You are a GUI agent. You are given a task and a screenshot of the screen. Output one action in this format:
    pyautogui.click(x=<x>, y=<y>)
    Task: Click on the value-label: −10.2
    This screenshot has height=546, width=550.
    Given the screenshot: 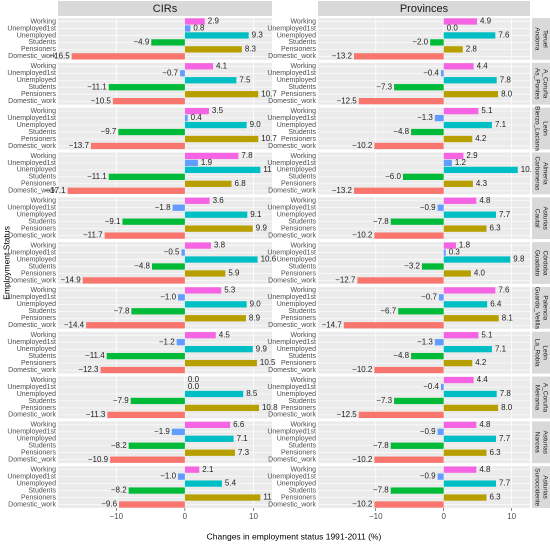 What is the action you would take?
    pyautogui.click(x=362, y=235)
    